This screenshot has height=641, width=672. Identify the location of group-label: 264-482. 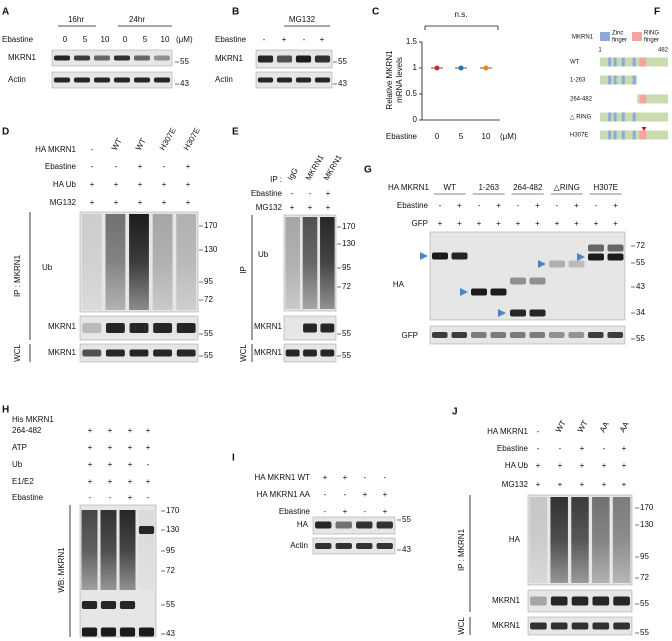
(528, 187).